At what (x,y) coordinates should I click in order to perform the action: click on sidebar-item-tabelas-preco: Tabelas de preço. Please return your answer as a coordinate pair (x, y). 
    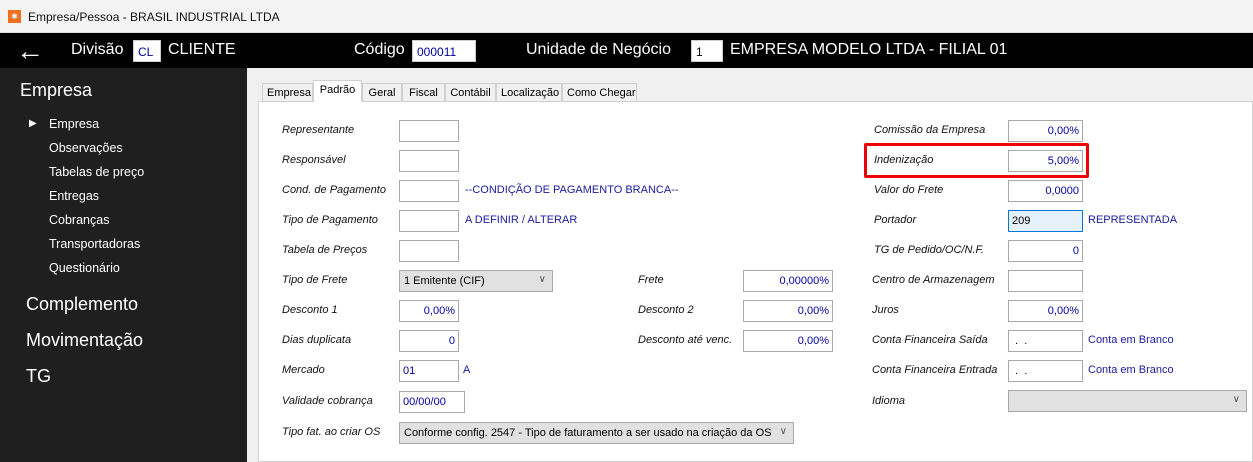
    Looking at the image, I should click on (97, 172).